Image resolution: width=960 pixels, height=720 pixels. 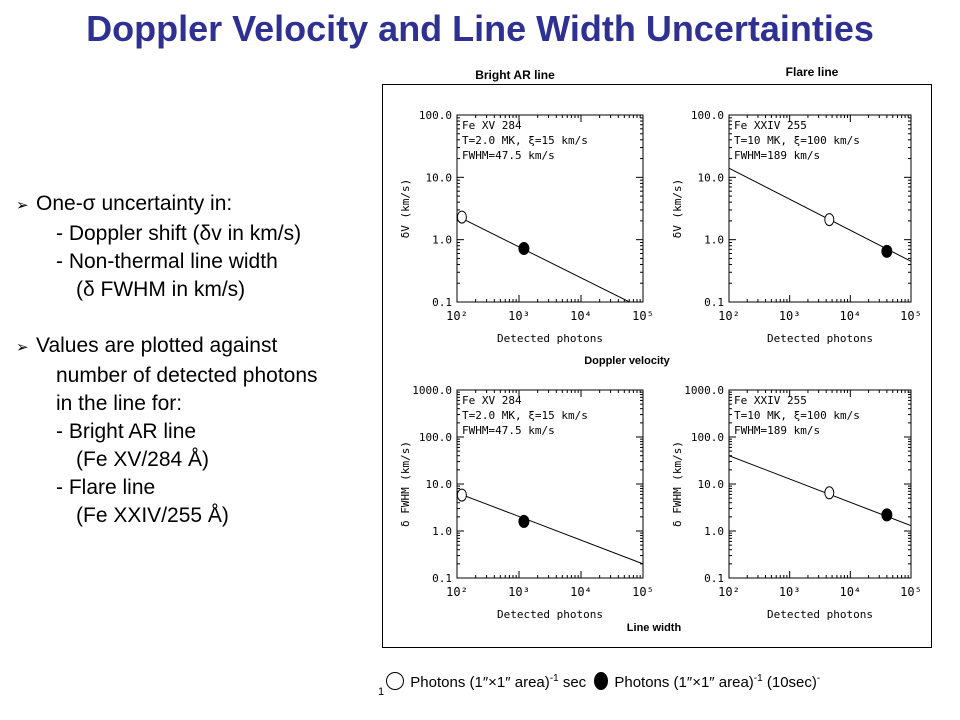 I want to click on open-circle-icon, so click(x=395, y=681).